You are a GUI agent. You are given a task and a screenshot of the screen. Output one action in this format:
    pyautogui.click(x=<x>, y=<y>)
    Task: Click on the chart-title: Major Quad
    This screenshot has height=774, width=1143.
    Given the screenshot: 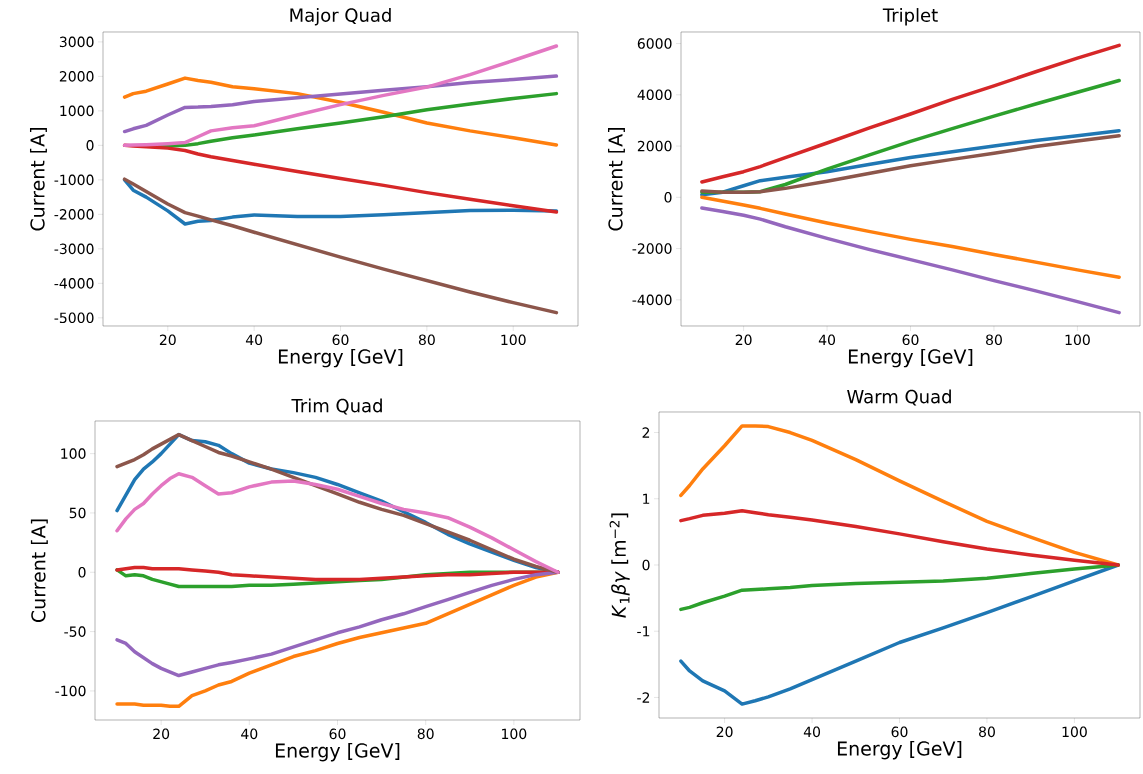 What is the action you would take?
    pyautogui.click(x=340, y=17)
    